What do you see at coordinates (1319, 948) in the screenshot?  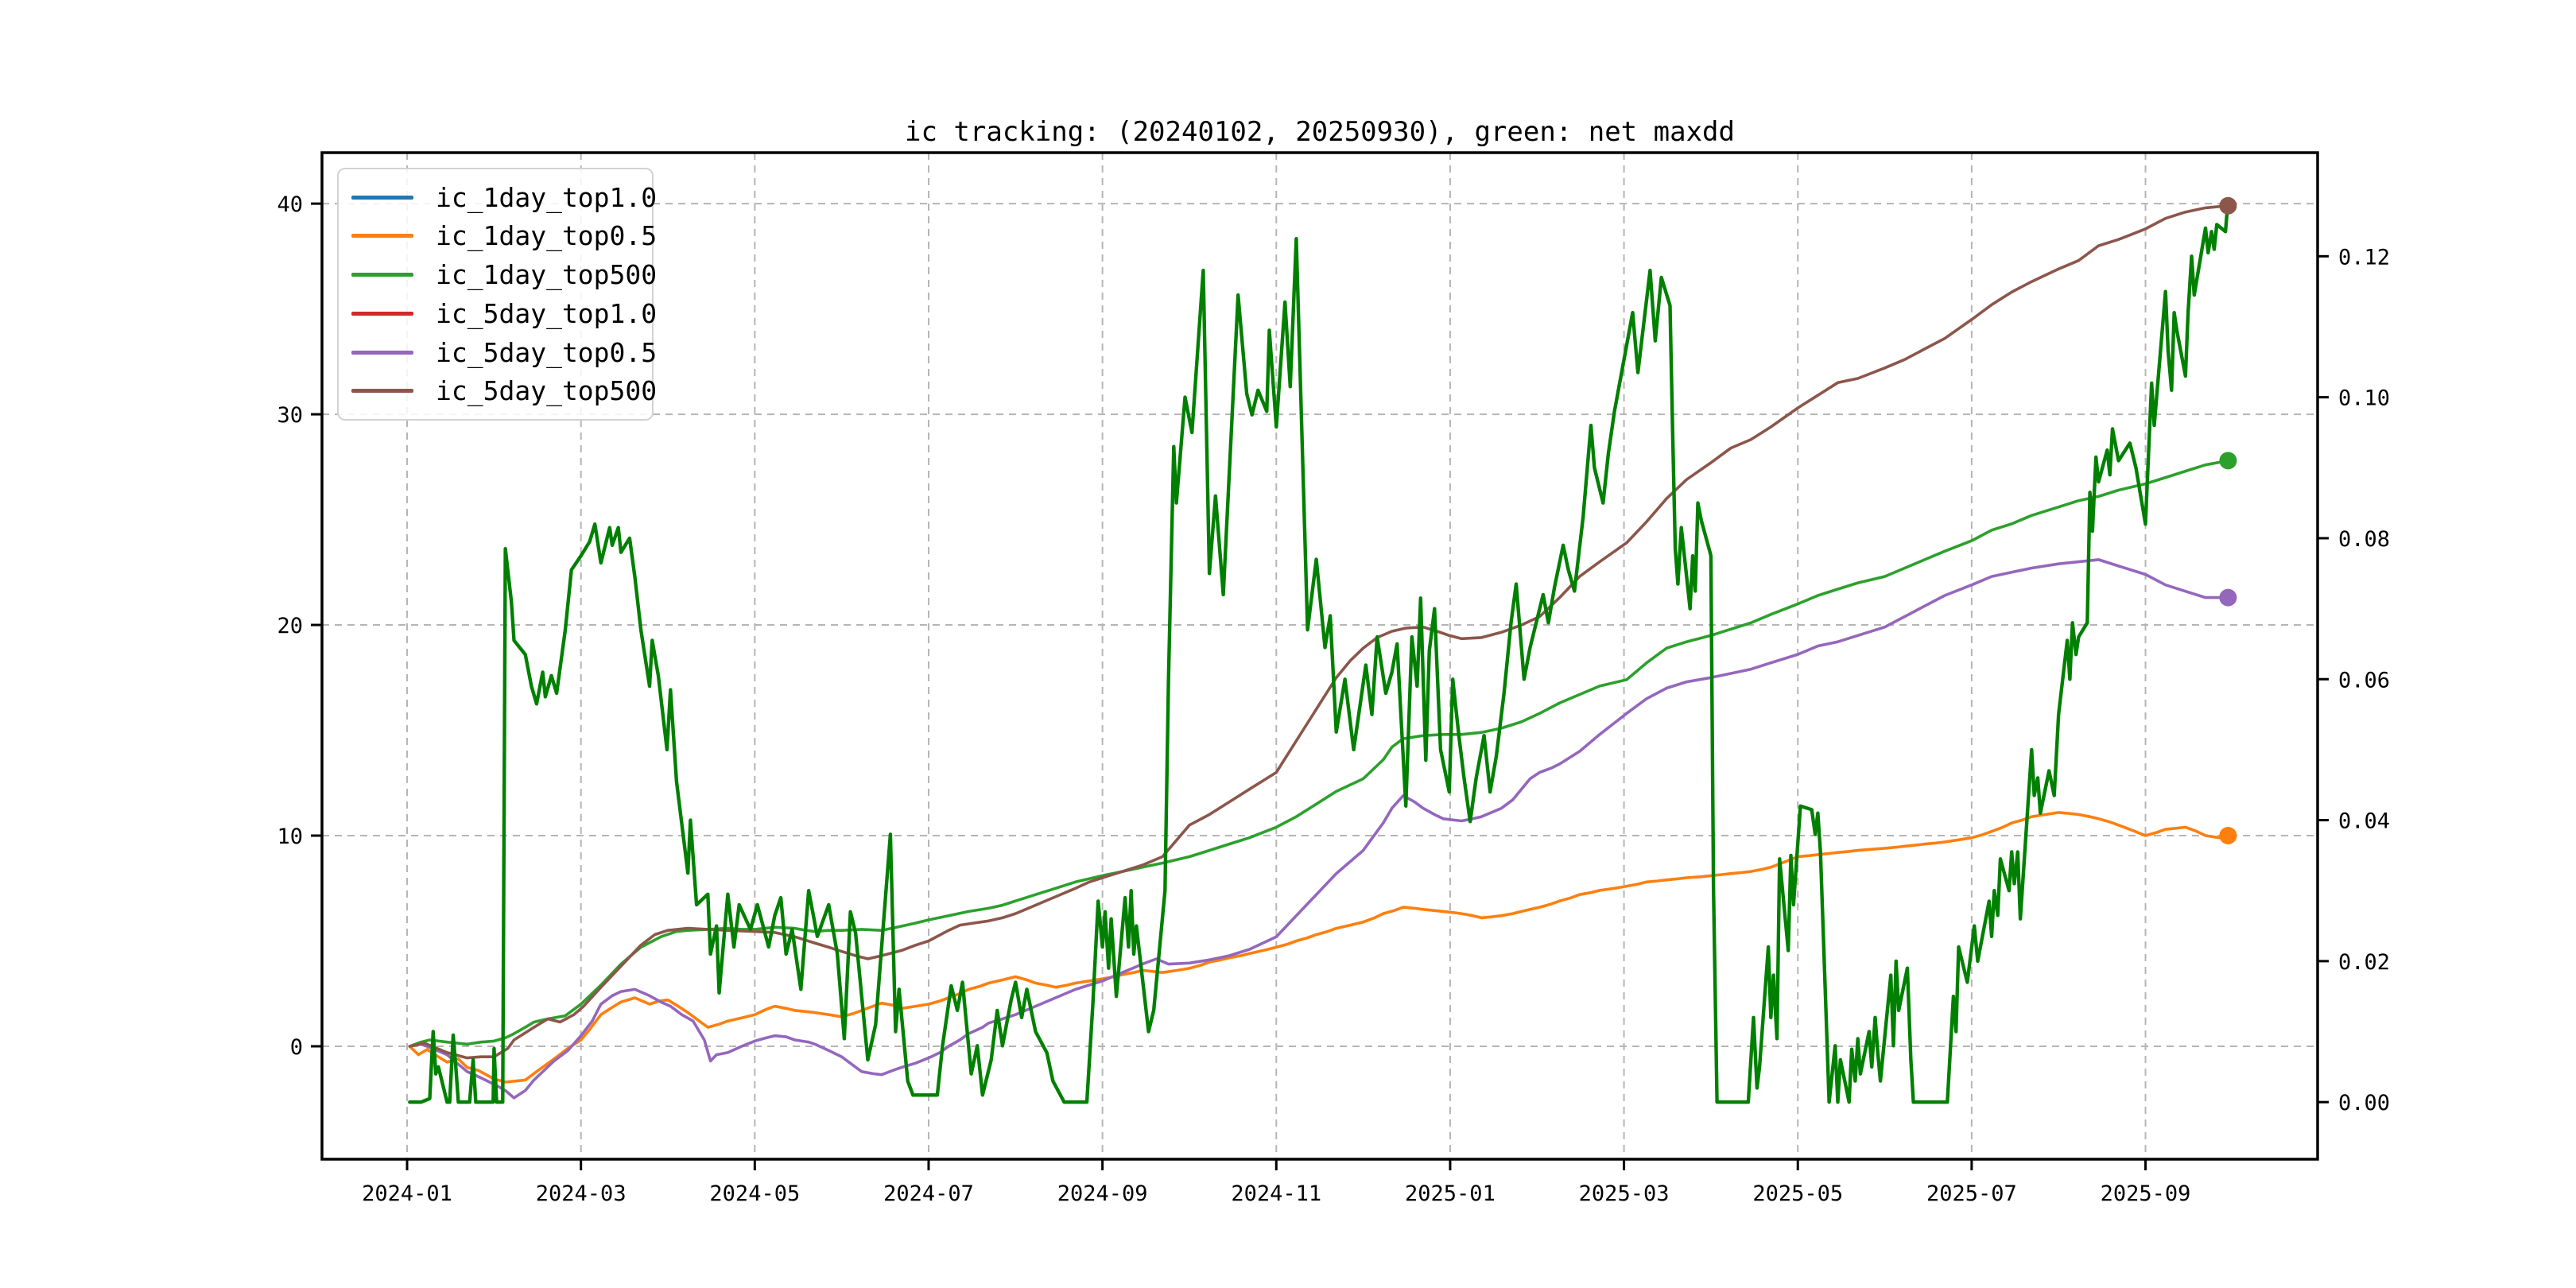 I see `series-line-ic_1day_top0.5` at bounding box center [1319, 948].